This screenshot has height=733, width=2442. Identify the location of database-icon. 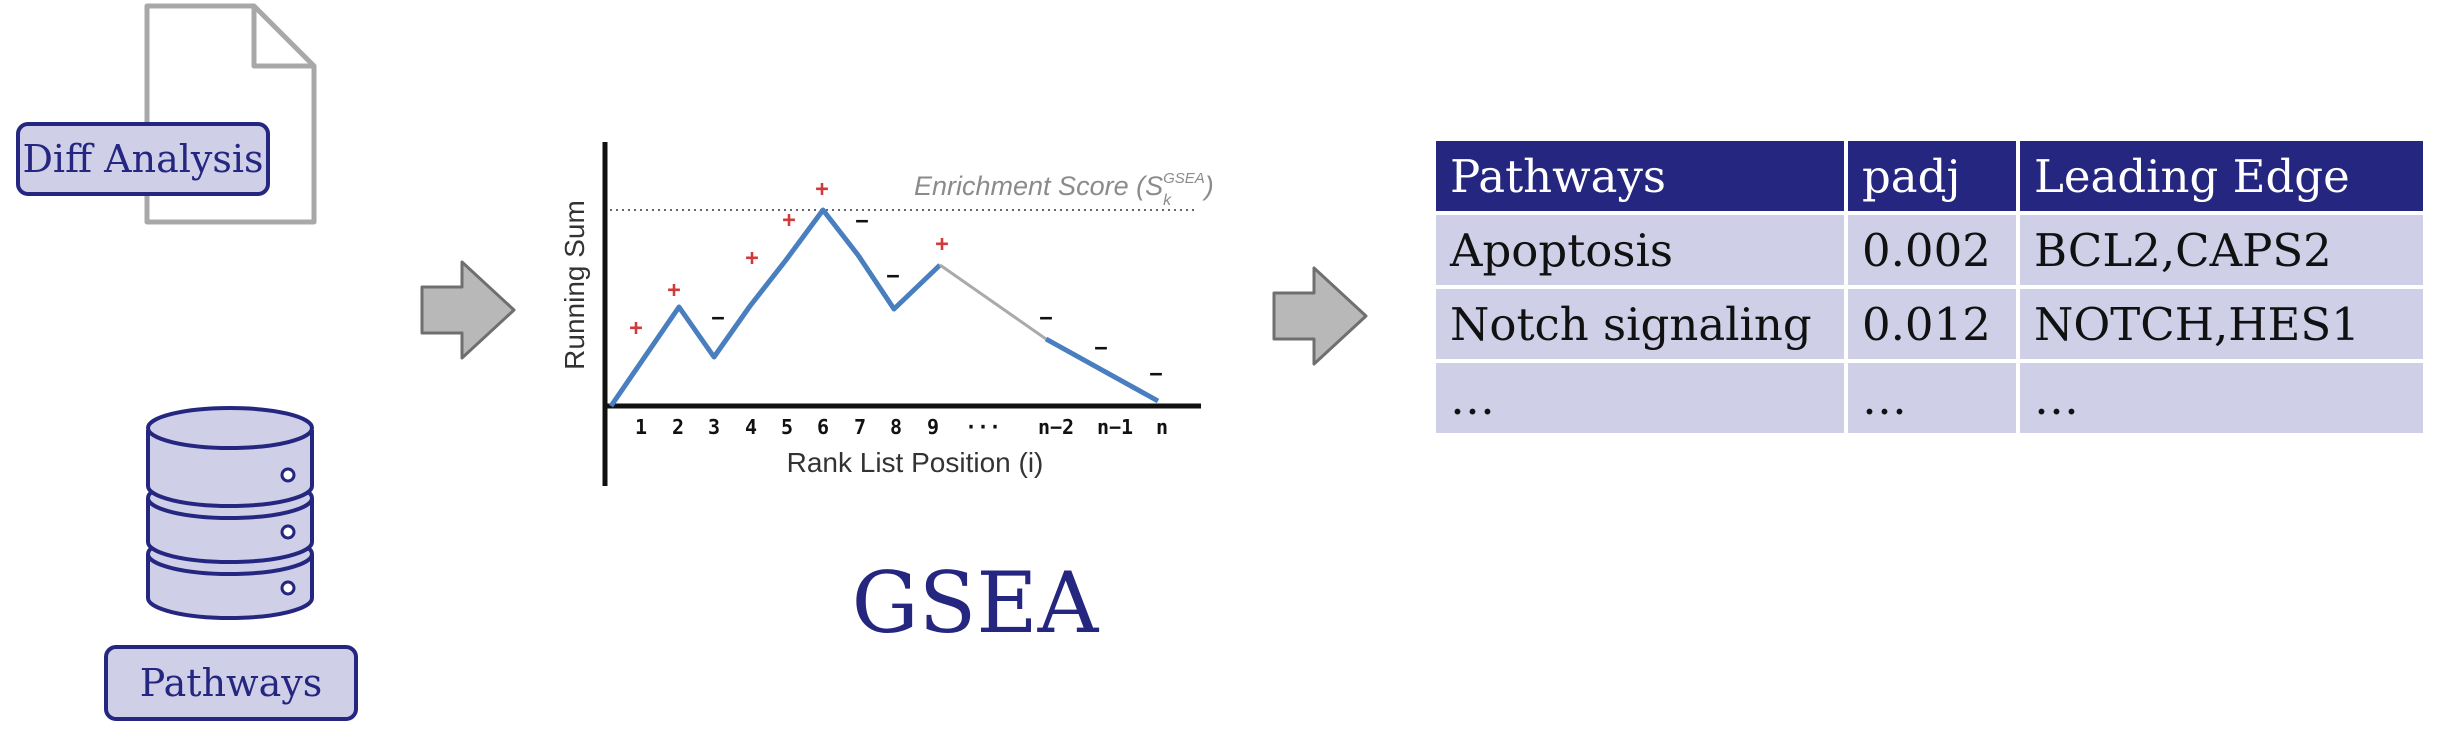
(230, 513).